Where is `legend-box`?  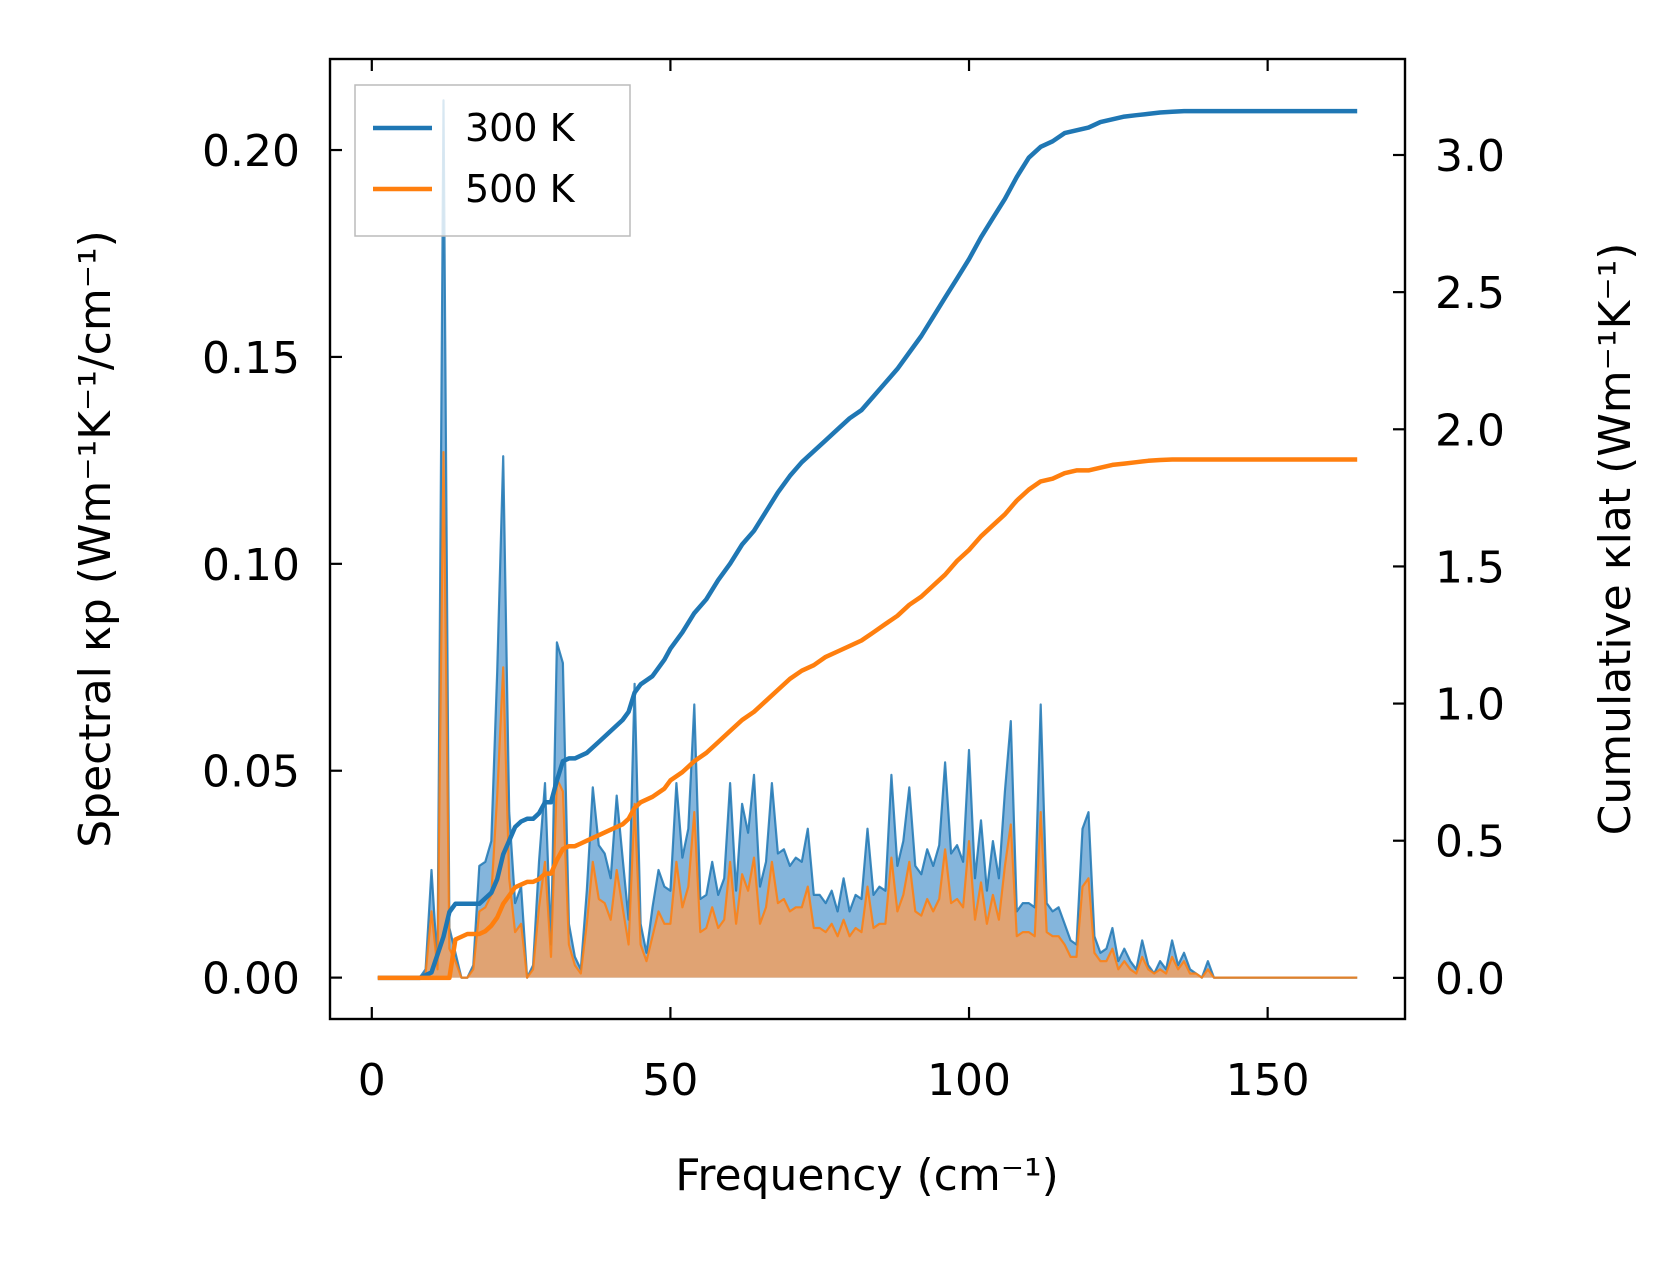 legend-box is located at coordinates (492, 160).